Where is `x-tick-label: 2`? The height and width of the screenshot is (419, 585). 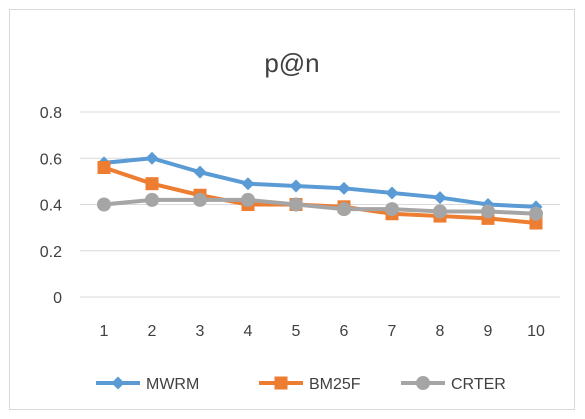 x-tick-label: 2 is located at coordinates (152, 331).